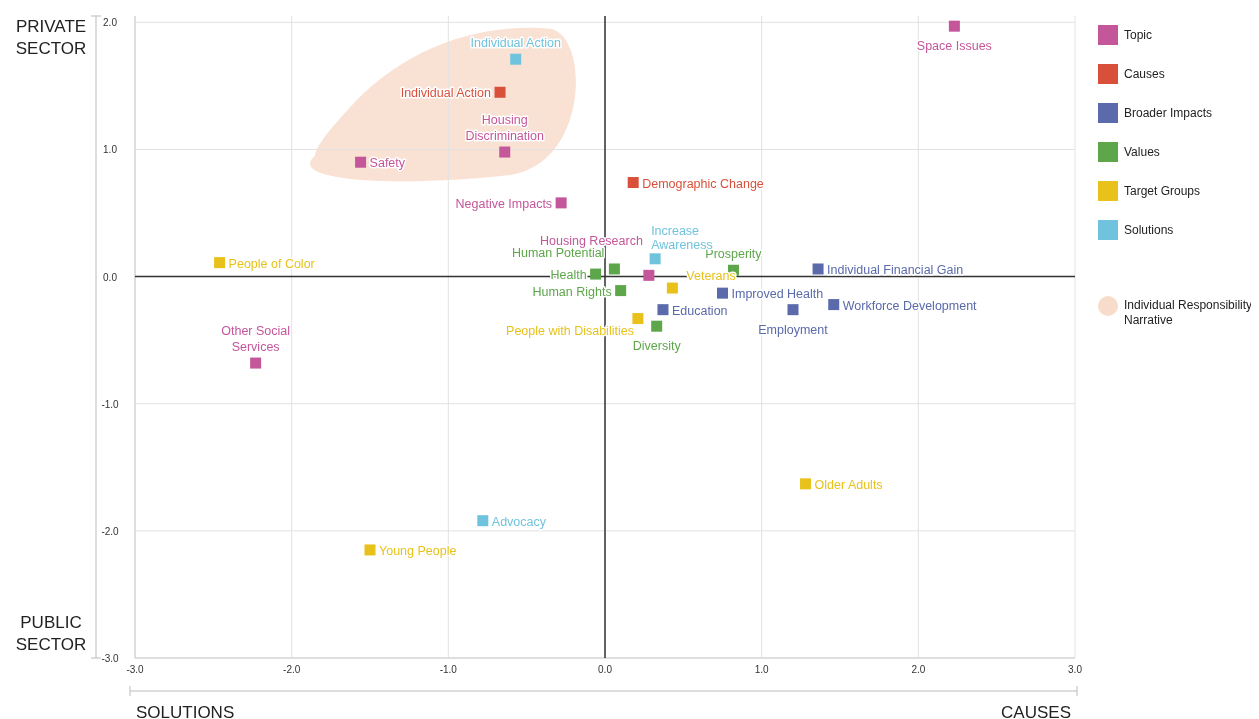 The height and width of the screenshot is (719, 1259). Describe the element at coordinates (51, 633) in the screenshot. I see `text: PUBLIC SECTOR` at that location.